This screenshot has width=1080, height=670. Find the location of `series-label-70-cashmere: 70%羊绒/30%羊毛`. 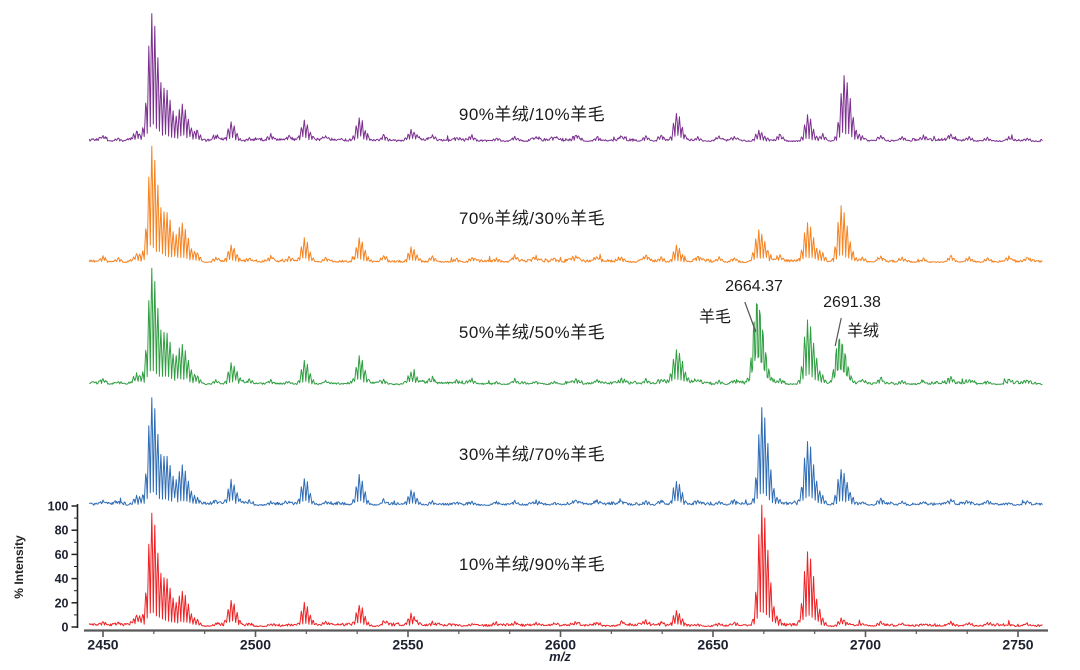

series-label-70-cashmere: 70%羊绒/30%羊毛 is located at coordinates (532, 218).